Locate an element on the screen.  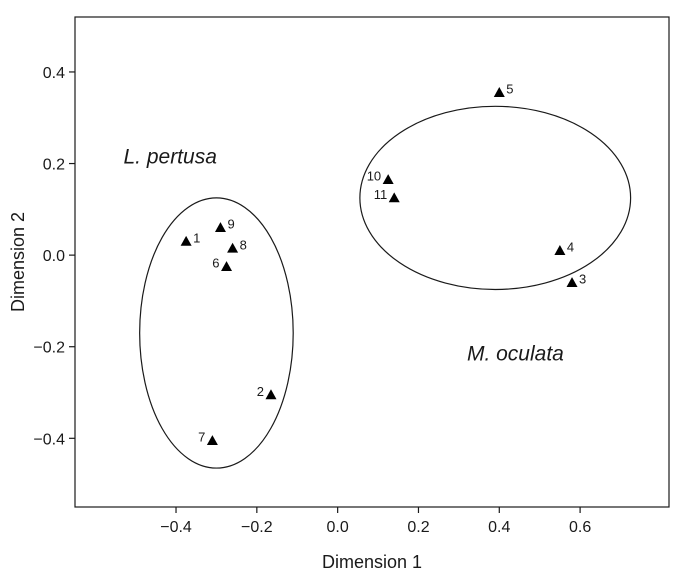
y-axis-title: Dimension 2 is located at coordinates (18, 262).